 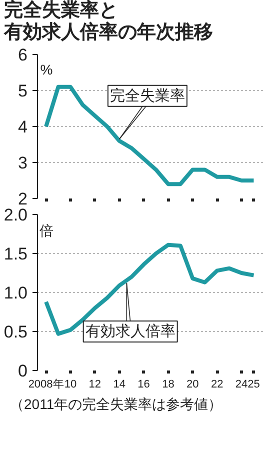 What do you see at coordinates (16, 293) in the screenshot?
I see `y-tick-label: 1.0` at bounding box center [16, 293].